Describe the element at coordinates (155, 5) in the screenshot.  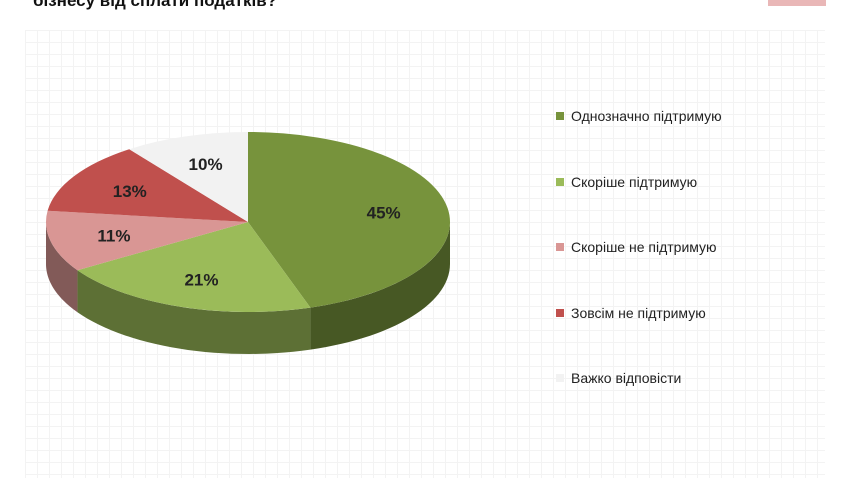
I see `chart-title: бізнесу від сплати податків?` at that location.